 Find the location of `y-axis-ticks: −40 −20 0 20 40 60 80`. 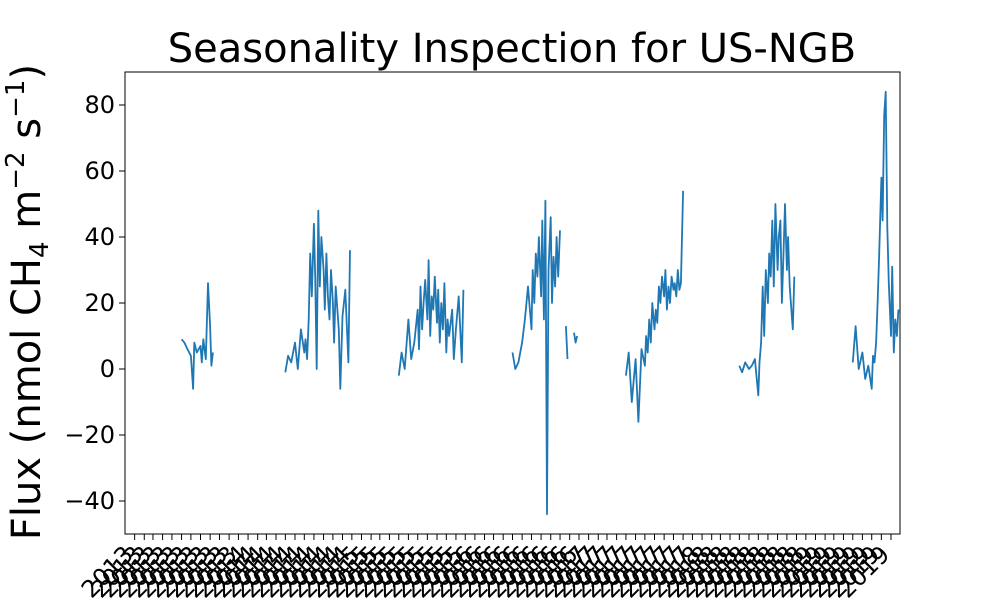

y-axis-ticks: −40 −20 0 20 40 60 80 is located at coordinates (94, 303).